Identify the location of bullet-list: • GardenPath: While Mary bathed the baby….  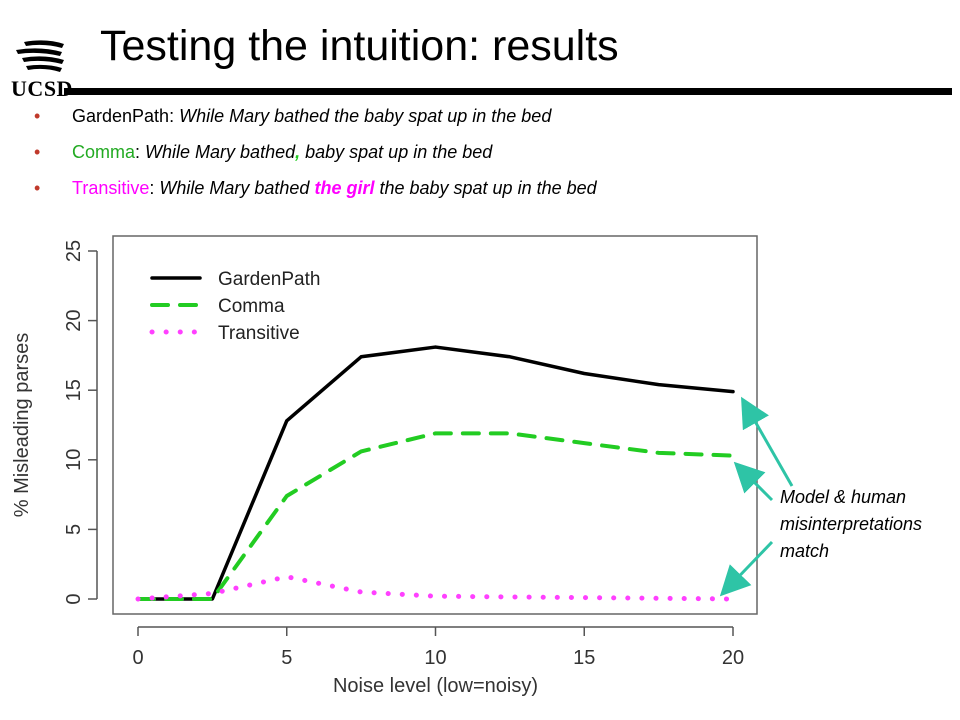
(315, 158).